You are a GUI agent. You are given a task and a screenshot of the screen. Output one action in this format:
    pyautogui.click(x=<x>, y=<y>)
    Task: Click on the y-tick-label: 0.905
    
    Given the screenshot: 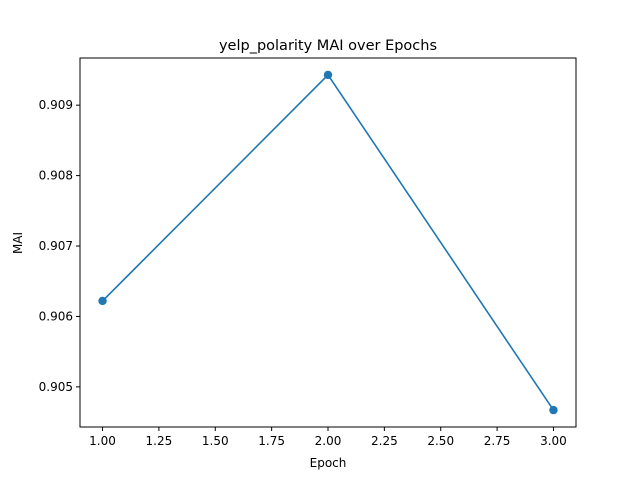 What is the action you would take?
    pyautogui.click(x=56, y=387)
    